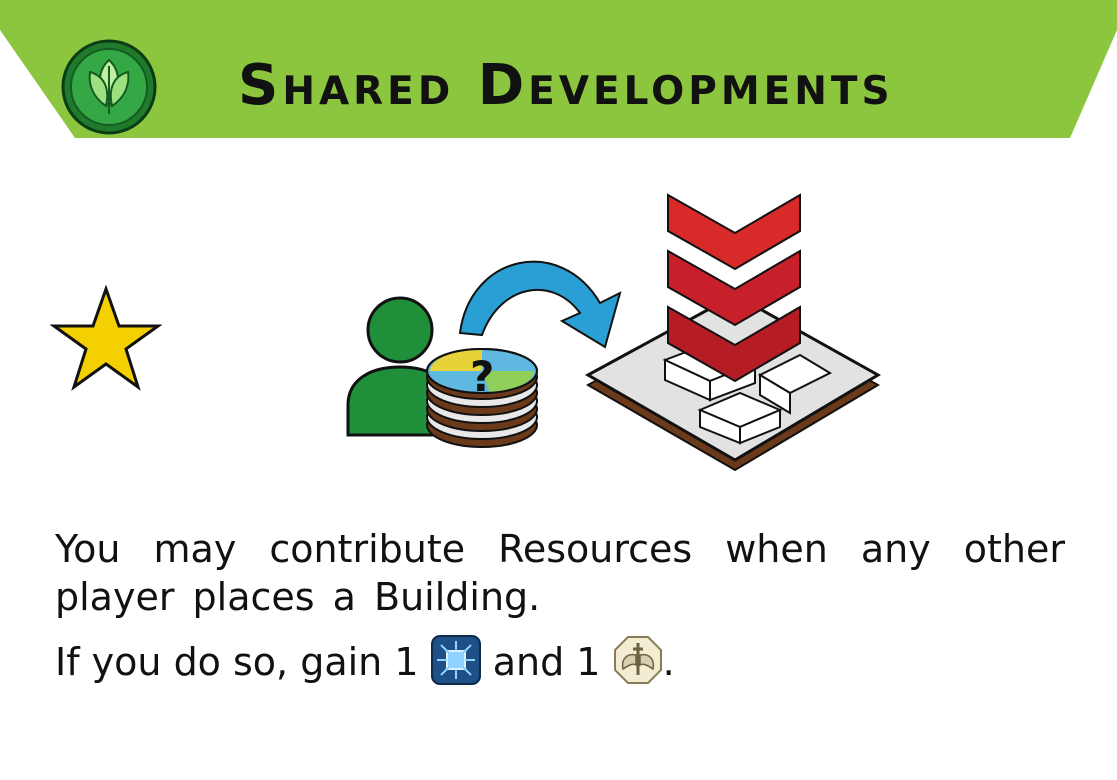 The height and width of the screenshot is (780, 1117). I want to click on transfer-arrow, so click(540, 304).